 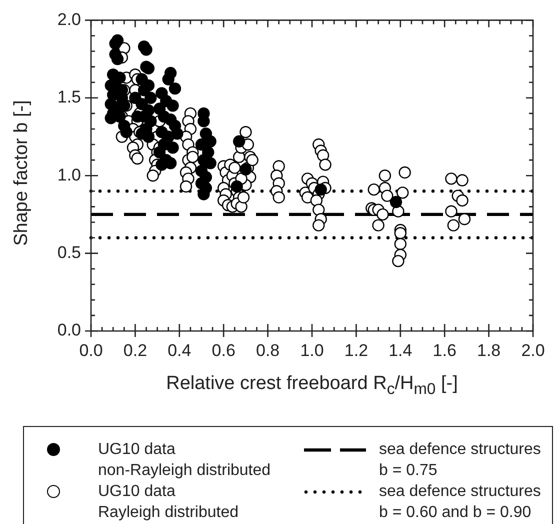 What do you see at coordinates (91, 350) in the screenshot?
I see `x-tick-label: 0.0` at bounding box center [91, 350].